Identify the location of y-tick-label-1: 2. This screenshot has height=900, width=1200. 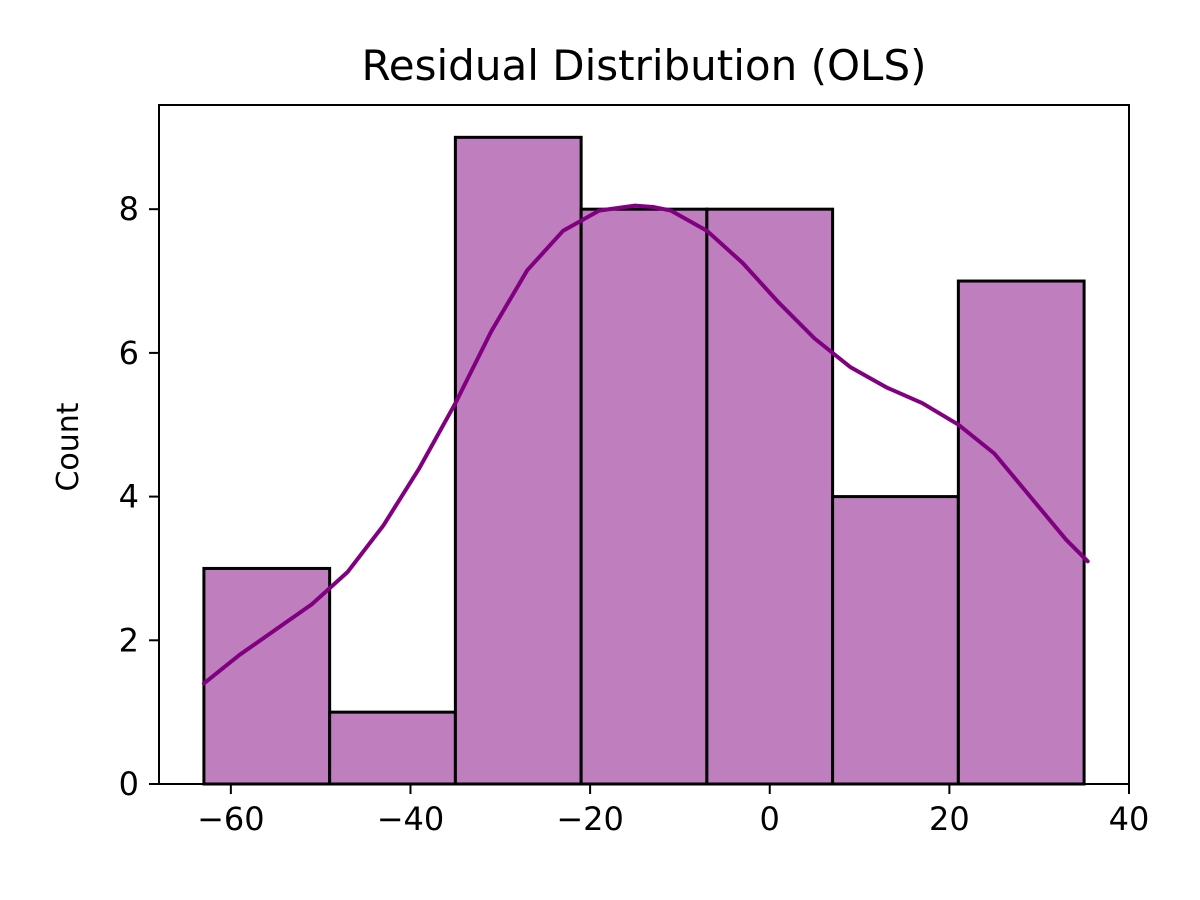
(129, 640).